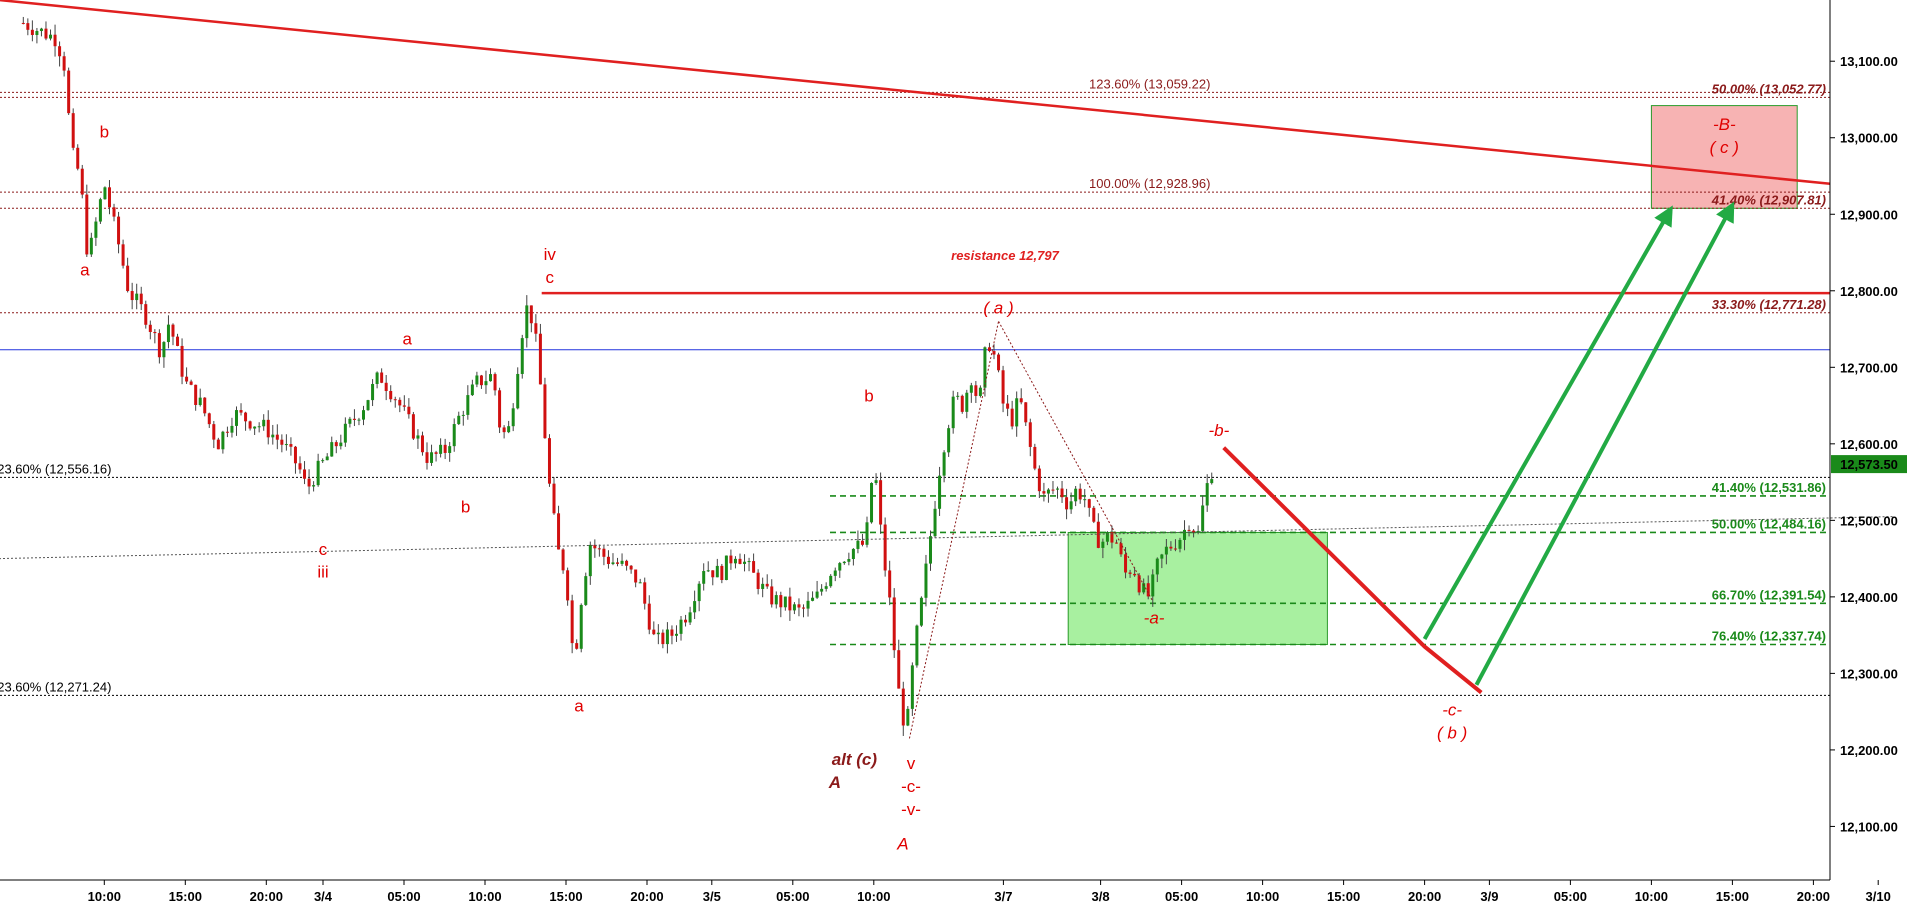 The height and width of the screenshot is (906, 1909). Describe the element at coordinates (1768, 199) in the screenshot. I see `fib-level-label: 41.40% (12,907.81)` at that location.